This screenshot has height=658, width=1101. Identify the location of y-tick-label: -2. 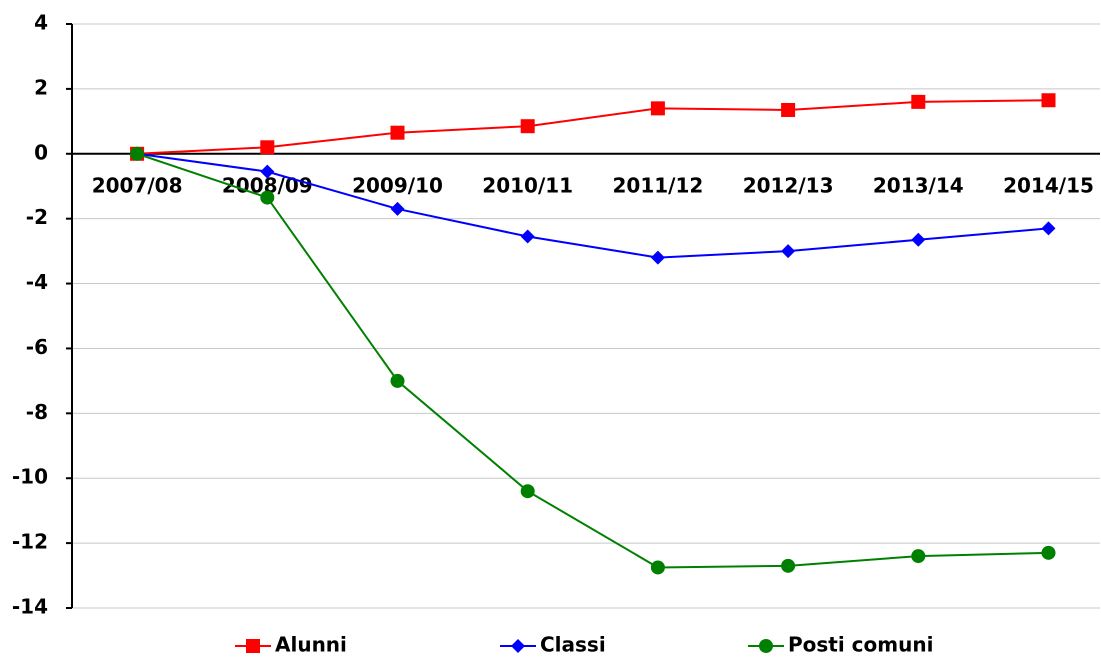
(37, 217).